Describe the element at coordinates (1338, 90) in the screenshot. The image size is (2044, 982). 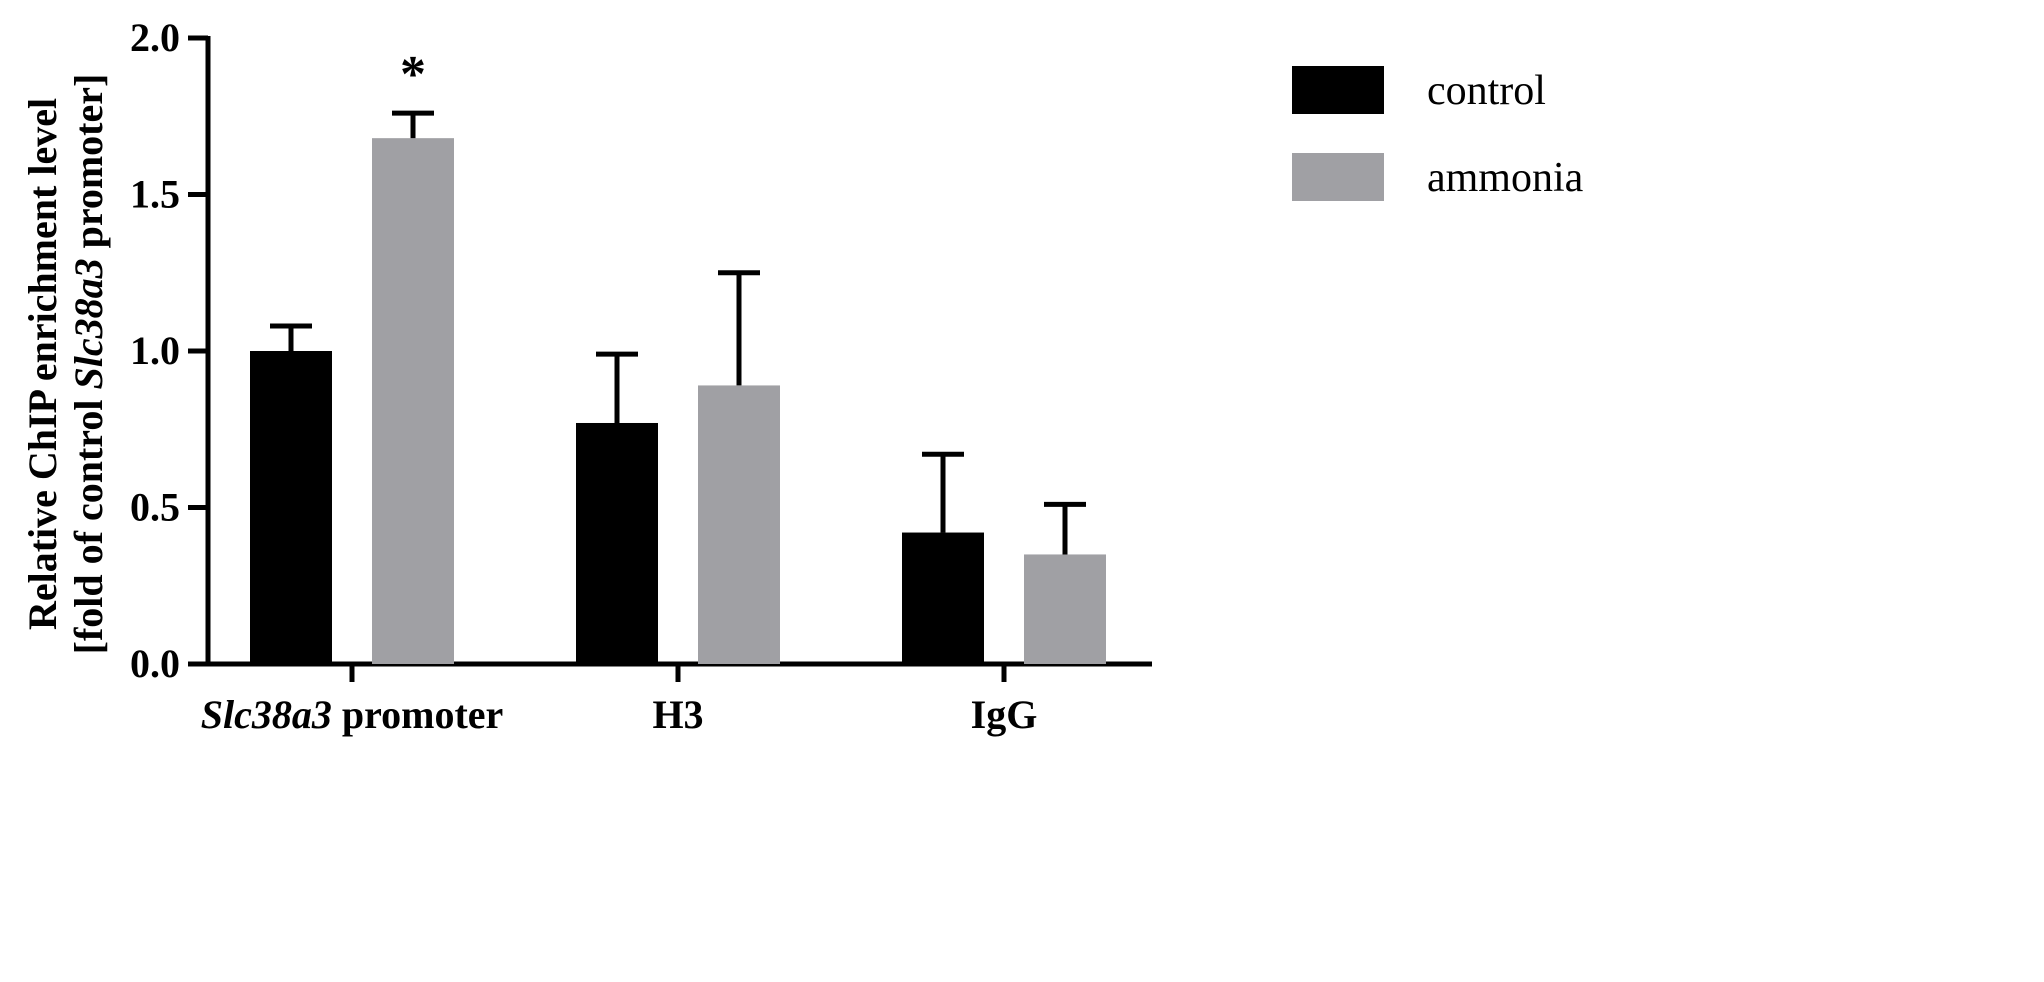
I see `legend-swatch-control` at that location.